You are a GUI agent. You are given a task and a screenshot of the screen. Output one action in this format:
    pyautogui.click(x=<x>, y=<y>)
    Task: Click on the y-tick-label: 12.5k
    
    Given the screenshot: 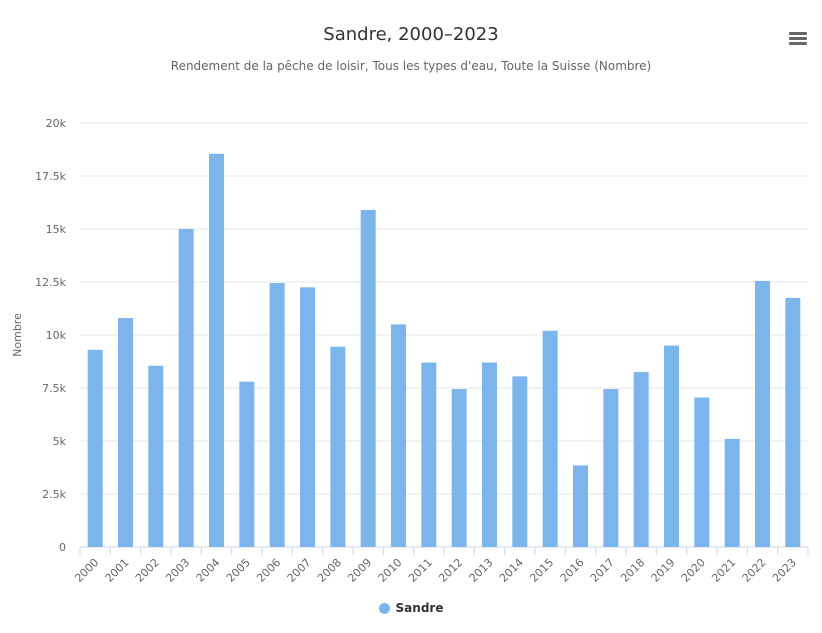 What is the action you would take?
    pyautogui.click(x=50, y=282)
    